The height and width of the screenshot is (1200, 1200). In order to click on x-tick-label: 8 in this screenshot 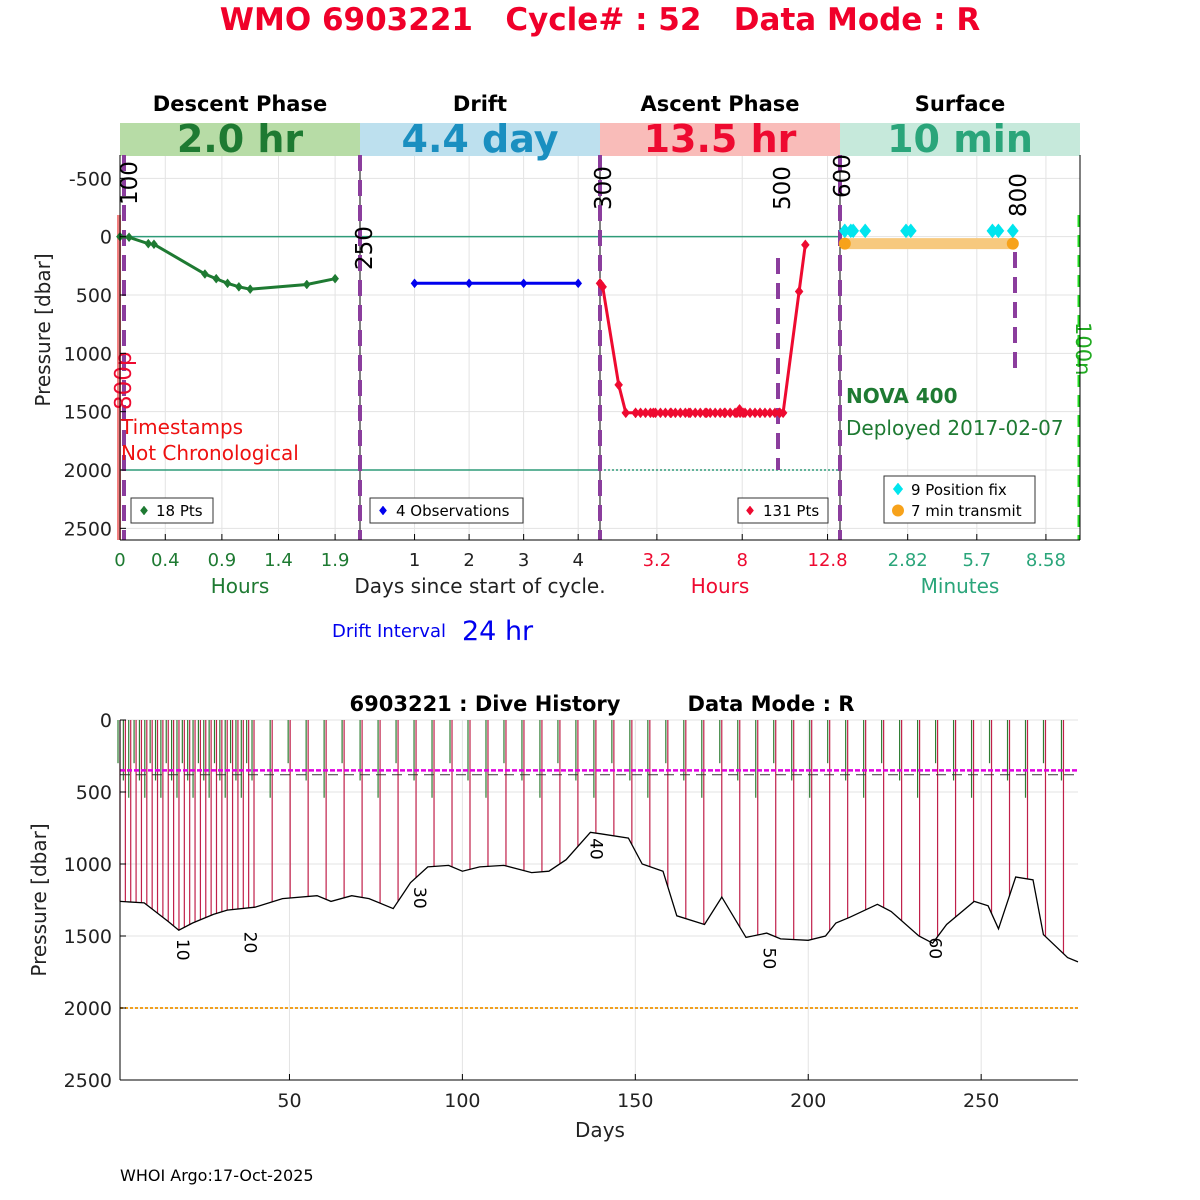, I will do `click(741, 560)`.